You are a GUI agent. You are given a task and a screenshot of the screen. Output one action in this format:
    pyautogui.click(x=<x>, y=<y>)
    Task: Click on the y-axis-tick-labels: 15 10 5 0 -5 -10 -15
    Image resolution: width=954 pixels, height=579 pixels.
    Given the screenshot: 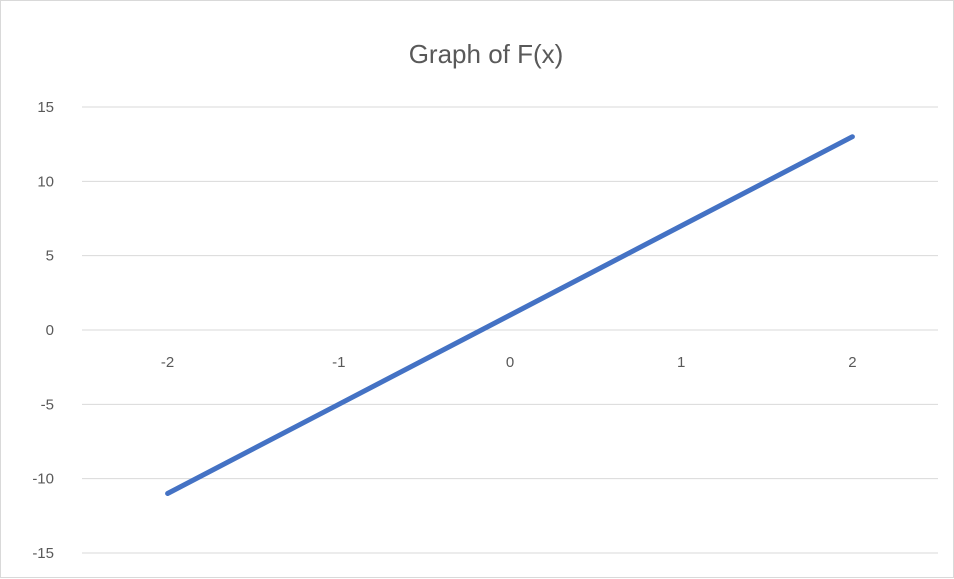 What is the action you would take?
    pyautogui.click(x=43, y=330)
    